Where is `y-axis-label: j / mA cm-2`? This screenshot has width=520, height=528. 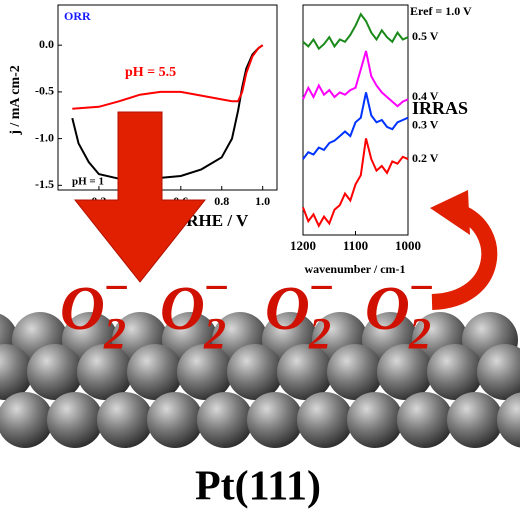
y-axis-label: j / mA cm-2 is located at coordinates (15, 100).